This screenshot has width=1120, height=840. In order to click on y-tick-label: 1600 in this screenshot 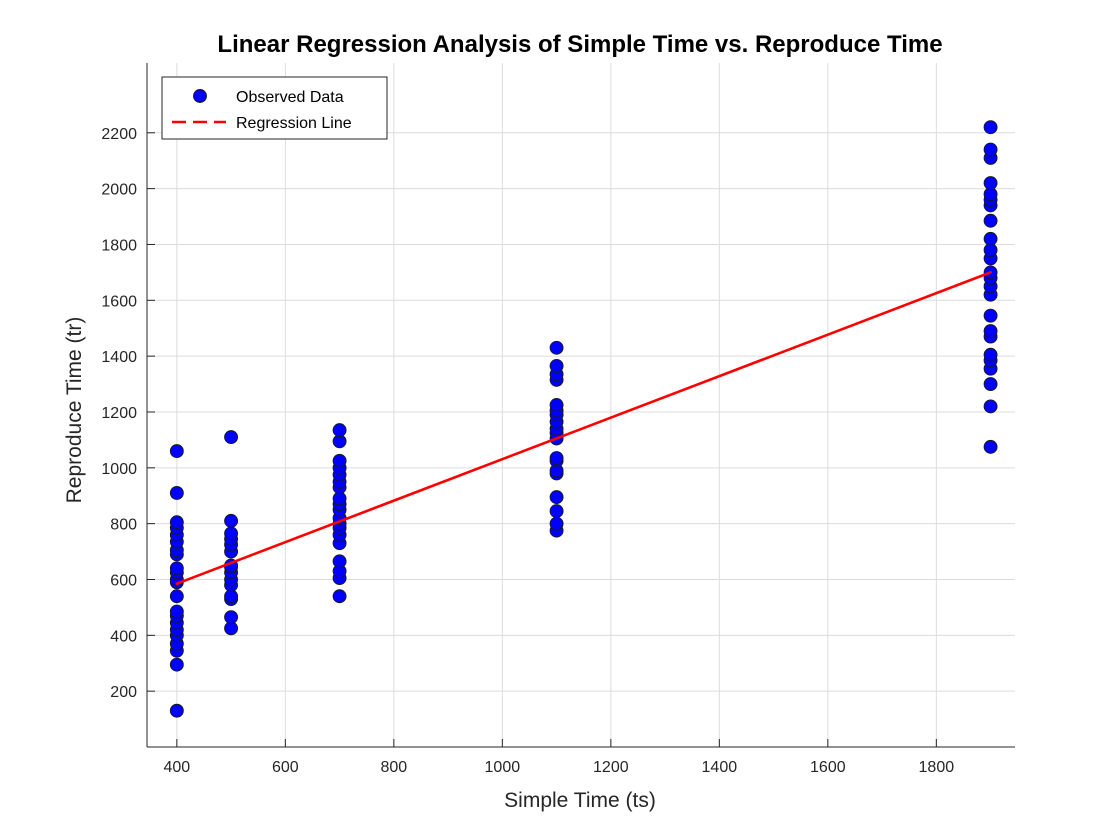, I will do `click(119, 301)`.